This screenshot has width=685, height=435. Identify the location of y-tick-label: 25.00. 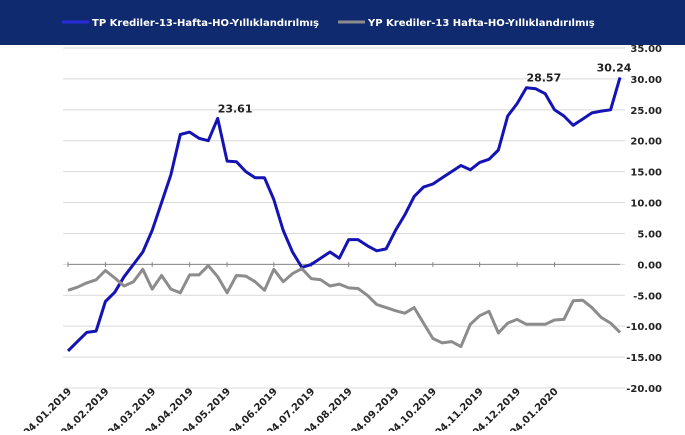
(646, 111).